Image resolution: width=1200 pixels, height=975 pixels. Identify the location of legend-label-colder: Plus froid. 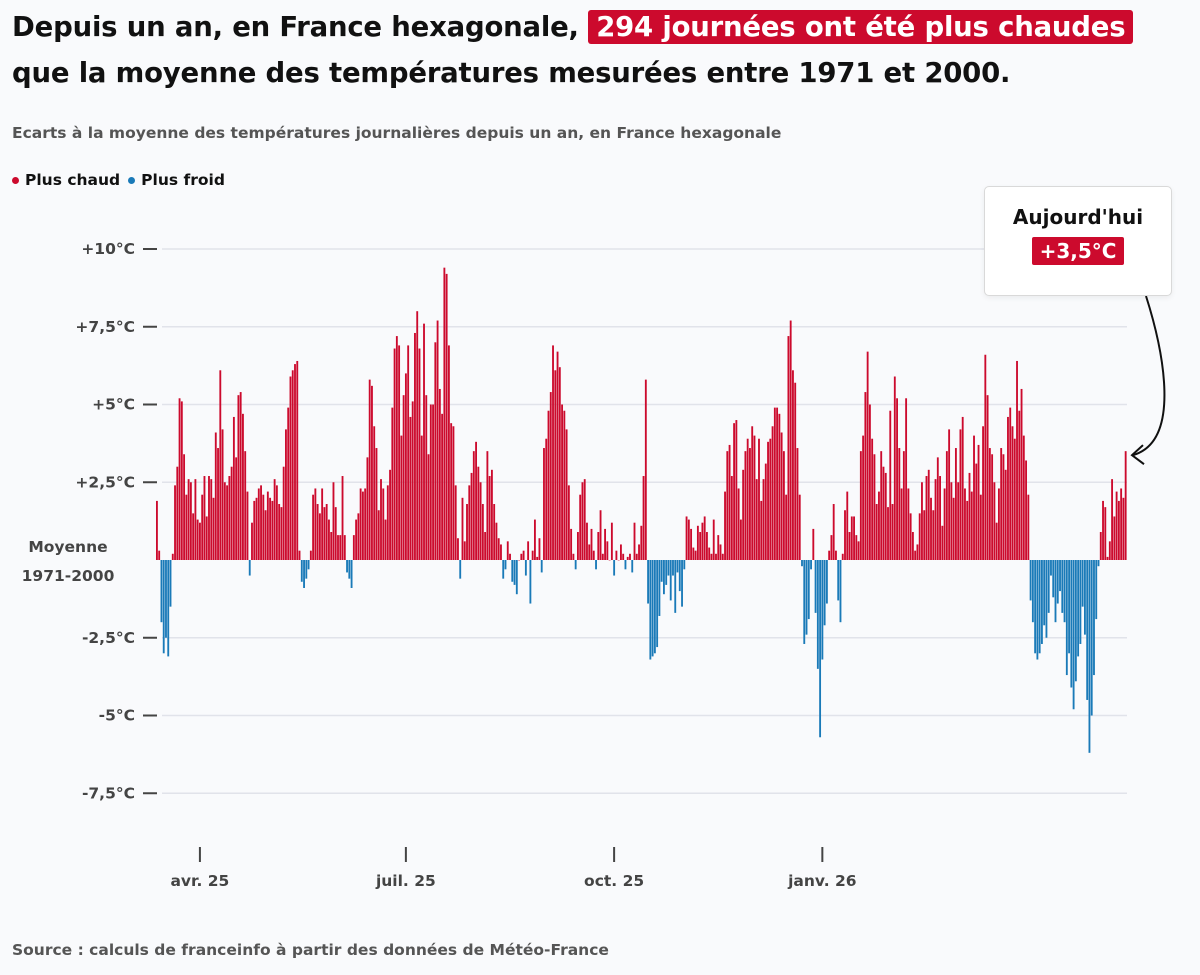
(183, 180).